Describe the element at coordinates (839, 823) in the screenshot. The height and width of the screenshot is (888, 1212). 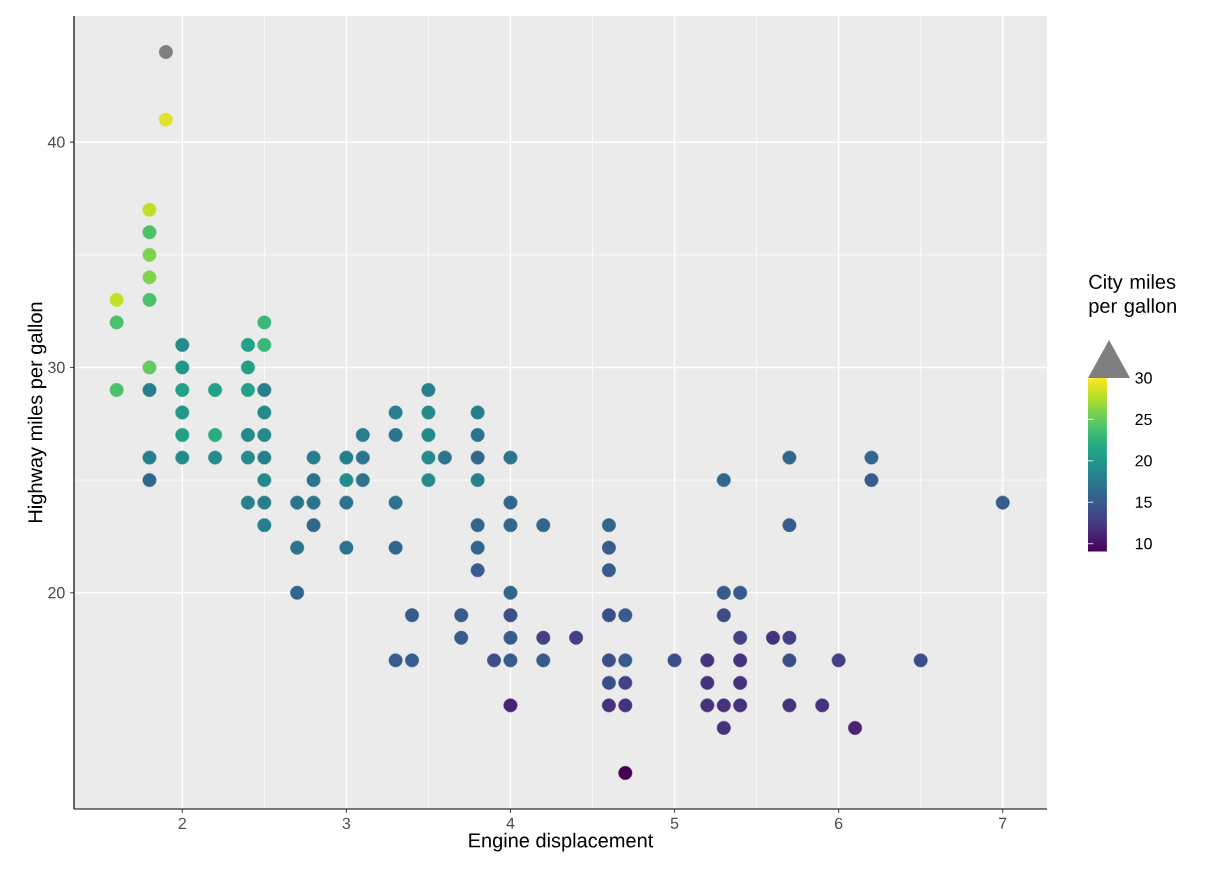
I see `x-tick-label: 6` at that location.